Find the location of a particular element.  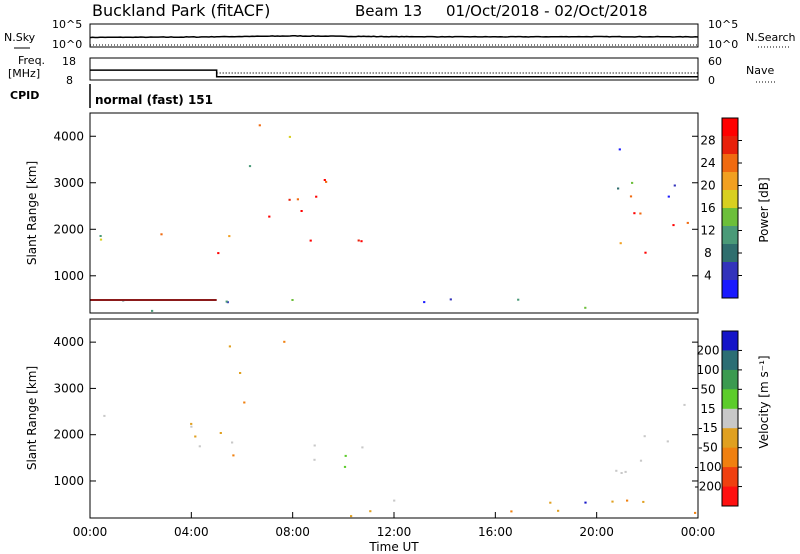

search-tick-top-right: 10^5 is located at coordinates (723, 24).